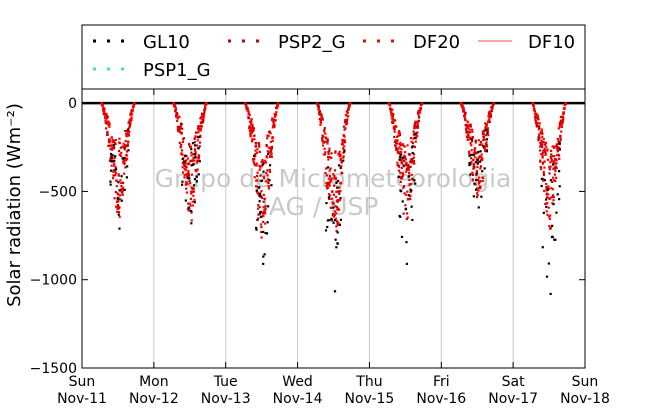  What do you see at coordinates (526, 42) in the screenshot?
I see `legend-item-df10: DF10` at bounding box center [526, 42].